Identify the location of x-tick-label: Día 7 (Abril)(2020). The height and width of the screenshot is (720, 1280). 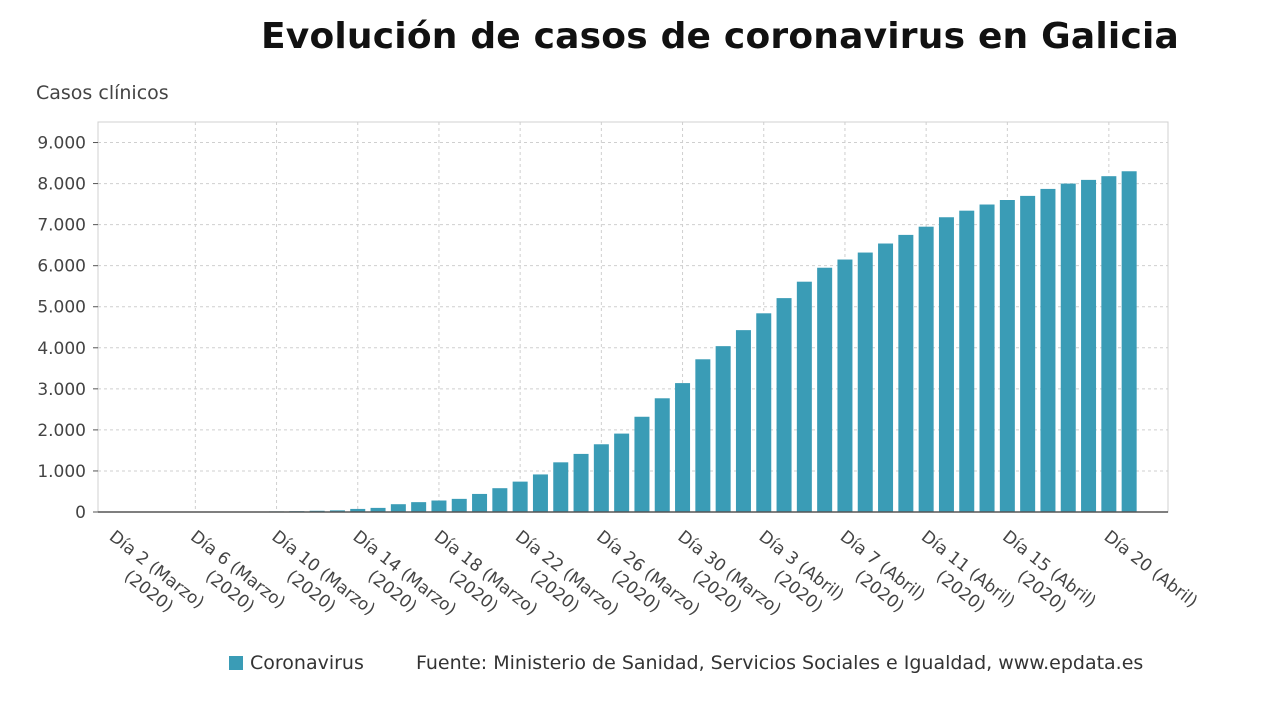
(882, 572).